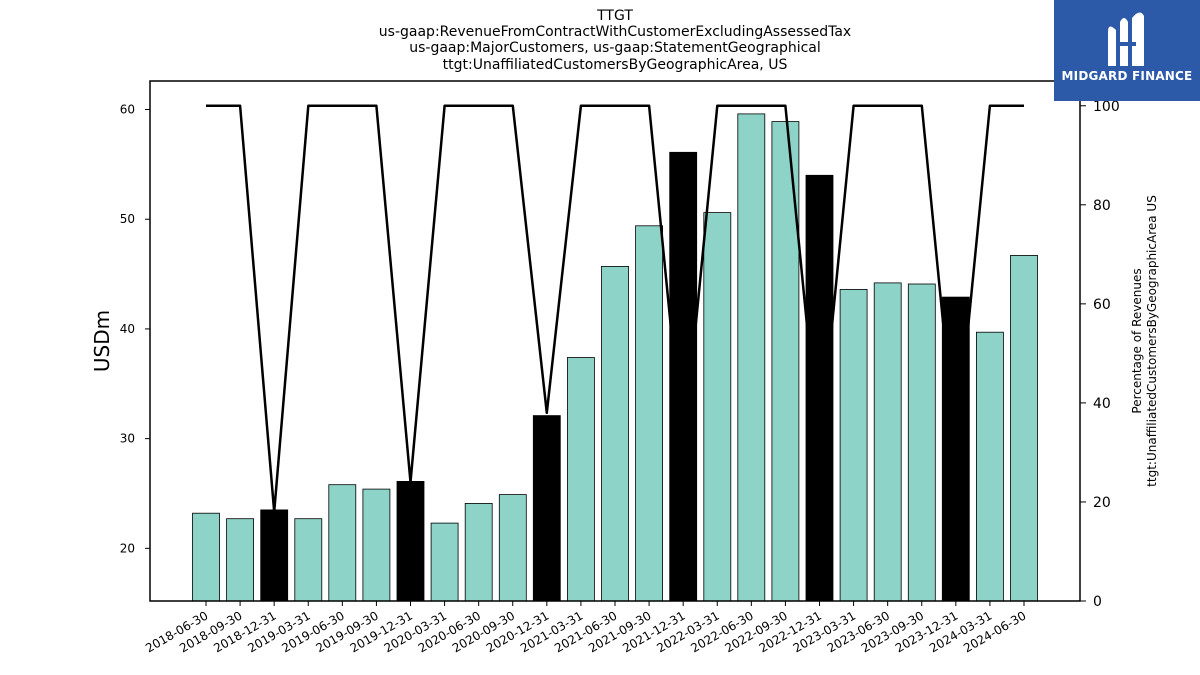 The height and width of the screenshot is (675, 1200). I want to click on y-tick-label: 80, so click(1102, 206).